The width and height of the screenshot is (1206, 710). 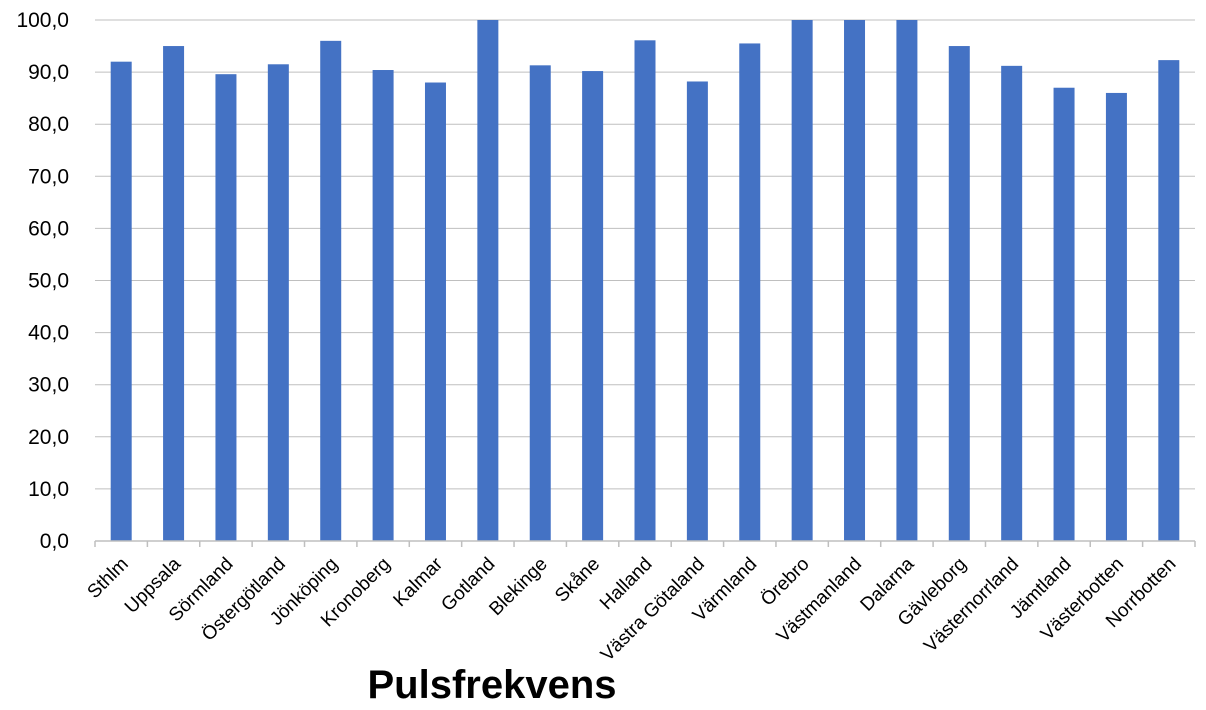 What do you see at coordinates (492, 685) in the screenshot?
I see `chart-title: Pulsfrekvens` at bounding box center [492, 685].